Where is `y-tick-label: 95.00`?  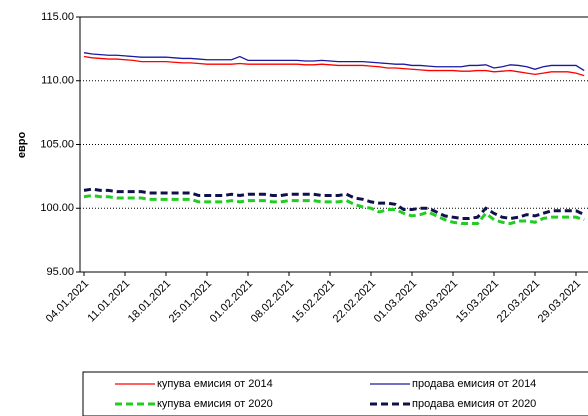
y-tick-label: 95.00 is located at coordinates (60, 272).